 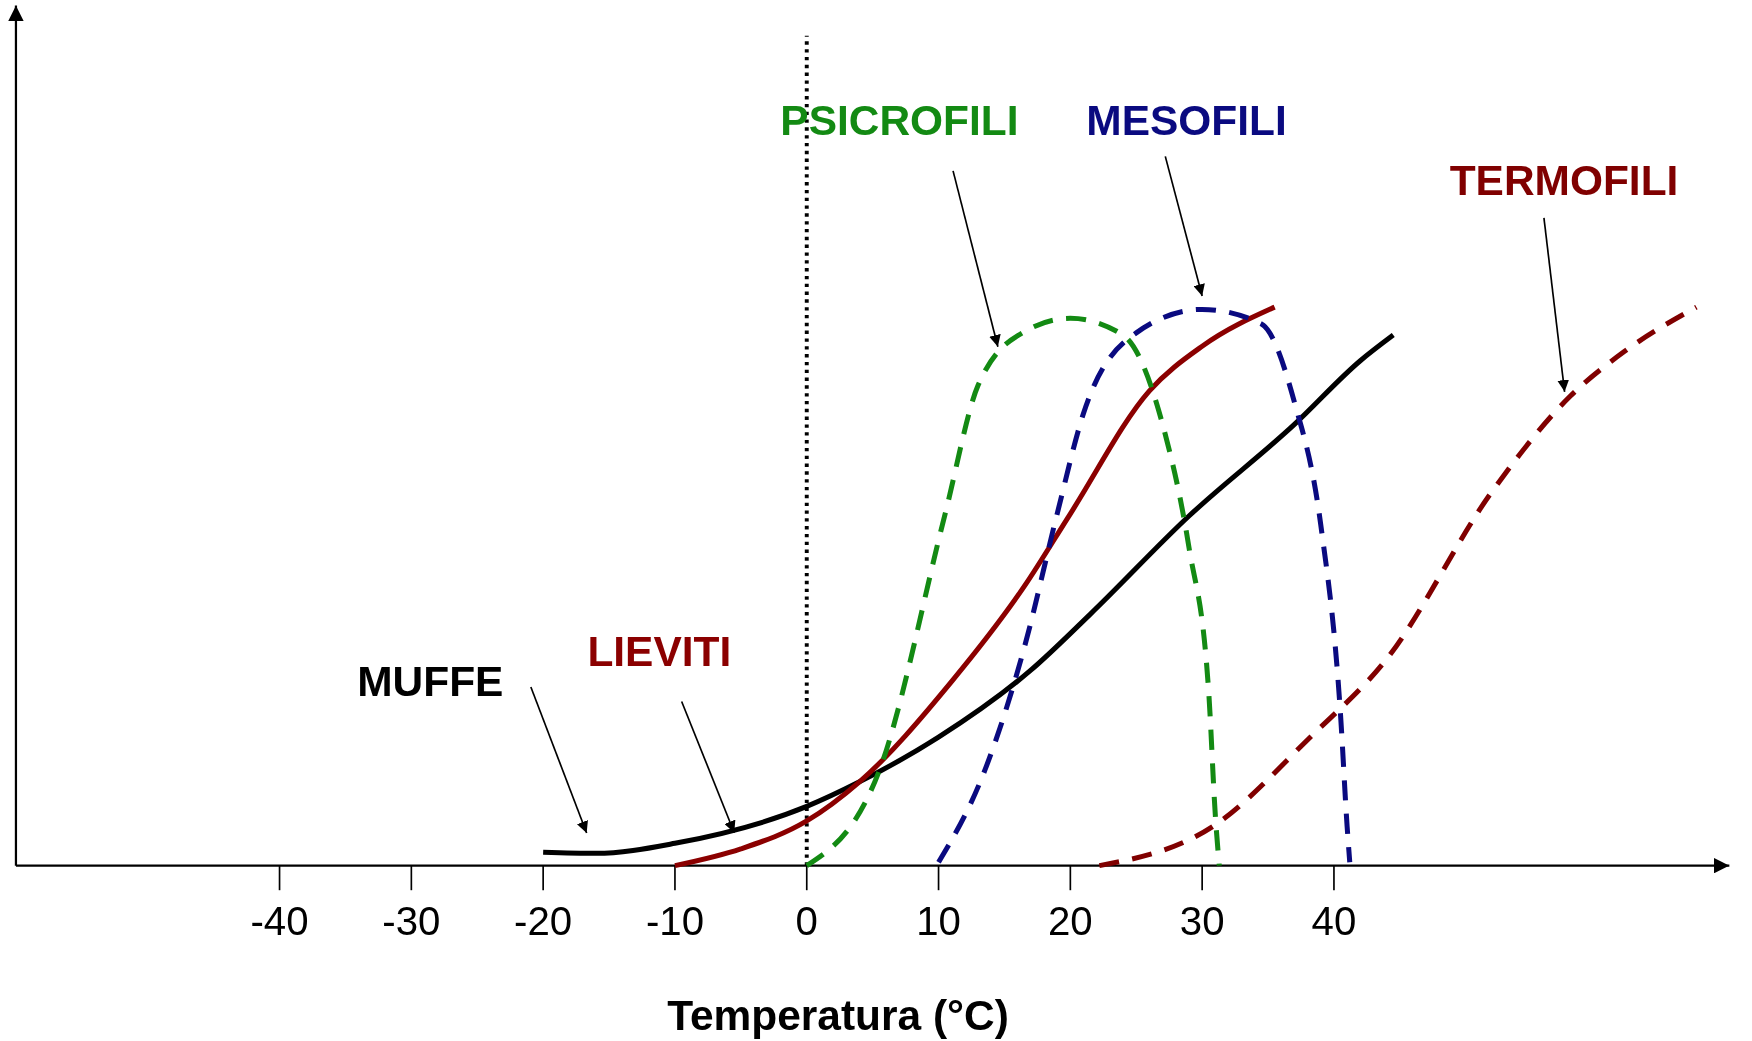 What do you see at coordinates (279, 921) in the screenshot?
I see `x-tick-label: -40` at bounding box center [279, 921].